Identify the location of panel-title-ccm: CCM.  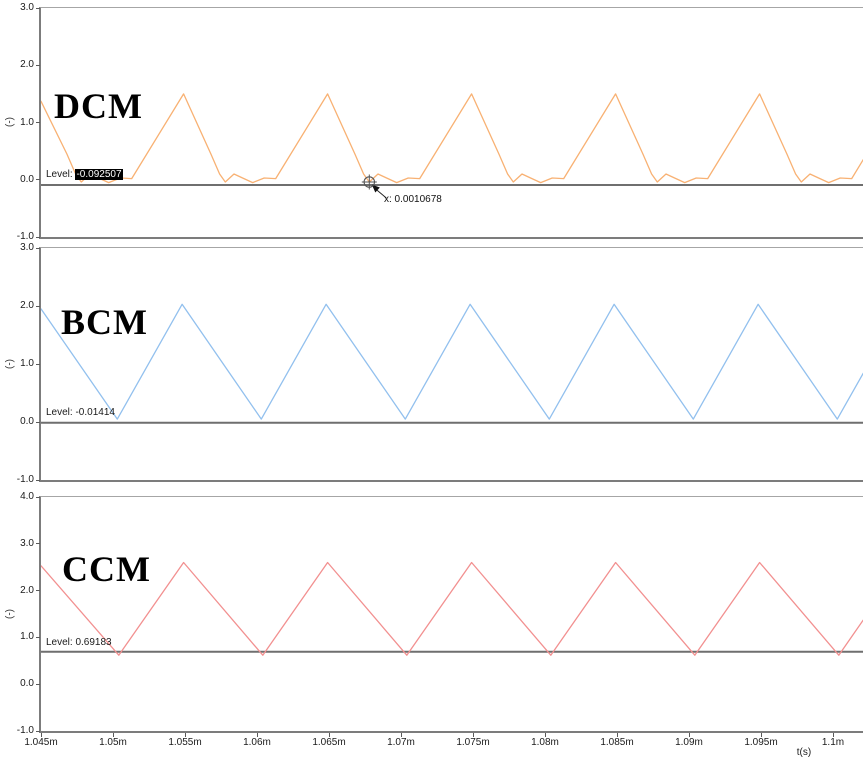
(106, 569).